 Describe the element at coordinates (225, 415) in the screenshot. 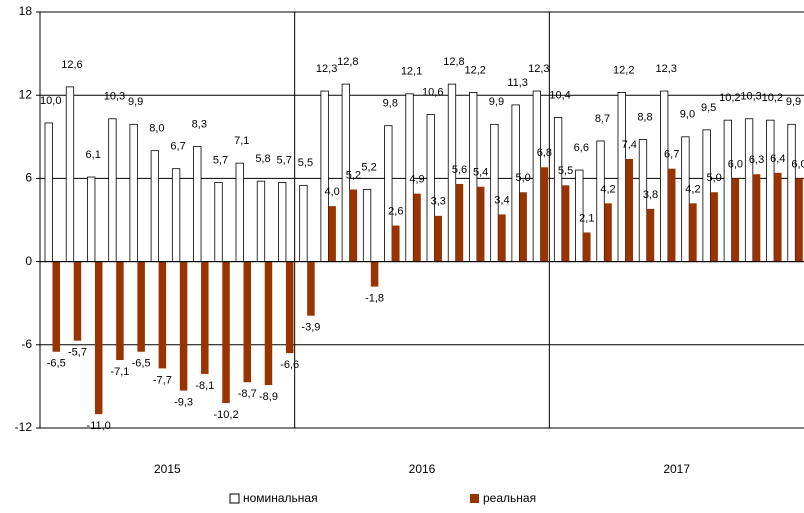

I see `value-label: -10,2` at that location.